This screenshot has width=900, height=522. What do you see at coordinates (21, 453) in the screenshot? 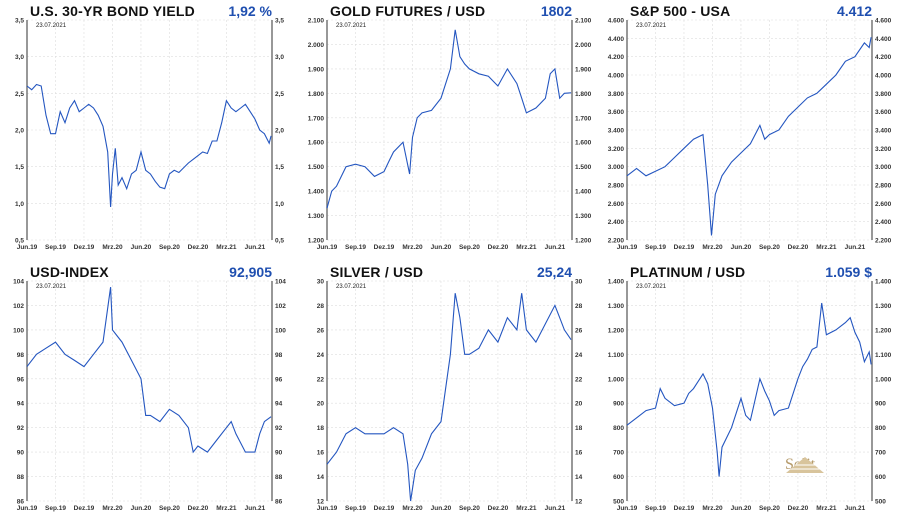
I see `y-tick-left: 90` at bounding box center [21, 453].